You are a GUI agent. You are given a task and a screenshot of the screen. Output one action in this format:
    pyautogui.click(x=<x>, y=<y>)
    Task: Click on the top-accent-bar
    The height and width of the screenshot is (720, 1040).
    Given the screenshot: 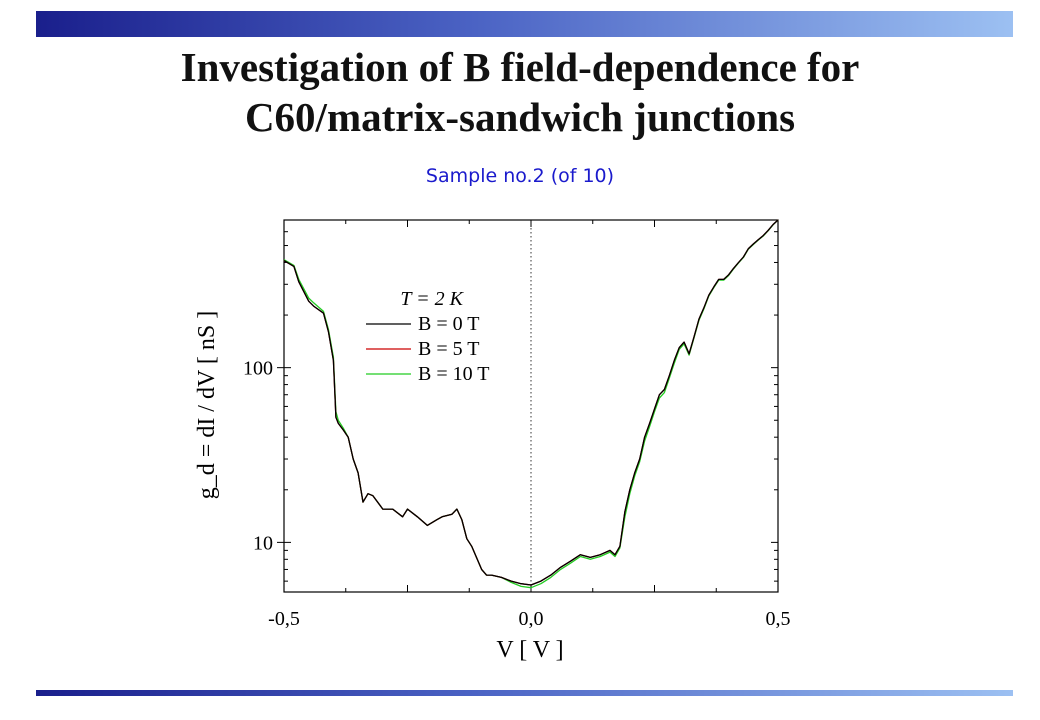 What is the action you would take?
    pyautogui.click(x=524, y=24)
    